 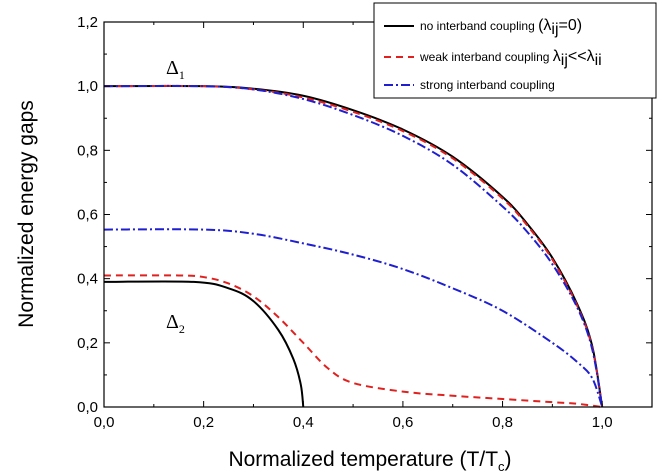 What do you see at coordinates (87, 407) in the screenshot?
I see `y-tick-label: 0,0` at bounding box center [87, 407].